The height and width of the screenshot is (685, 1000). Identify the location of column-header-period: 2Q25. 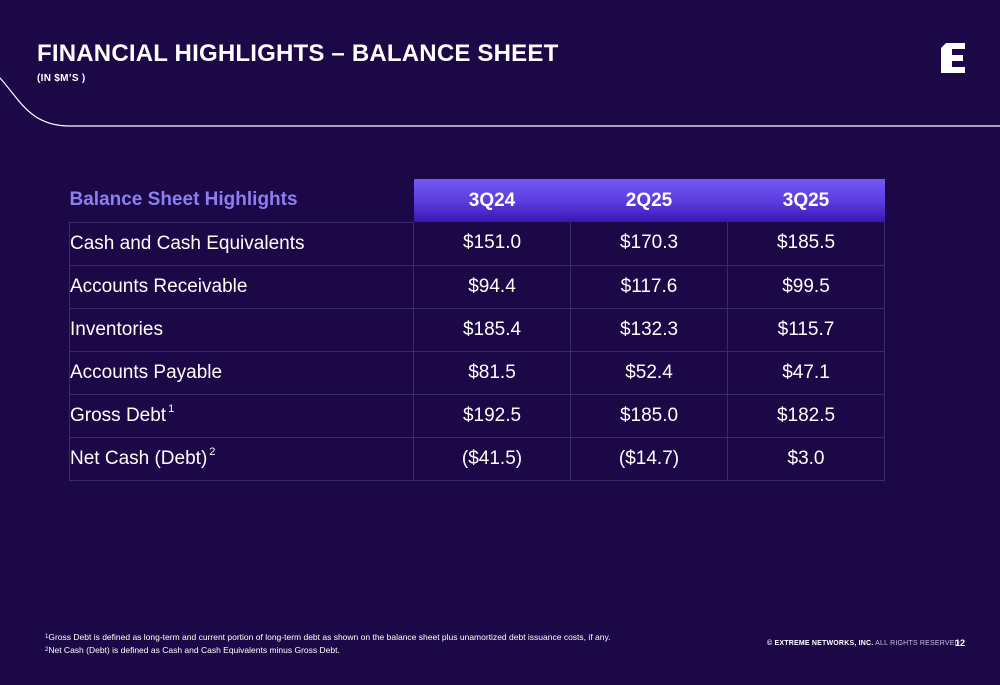
(649, 200).